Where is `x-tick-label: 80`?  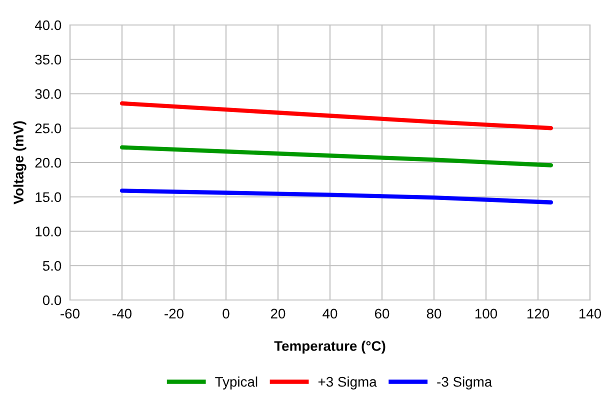
x-tick-label: 80 is located at coordinates (434, 313).